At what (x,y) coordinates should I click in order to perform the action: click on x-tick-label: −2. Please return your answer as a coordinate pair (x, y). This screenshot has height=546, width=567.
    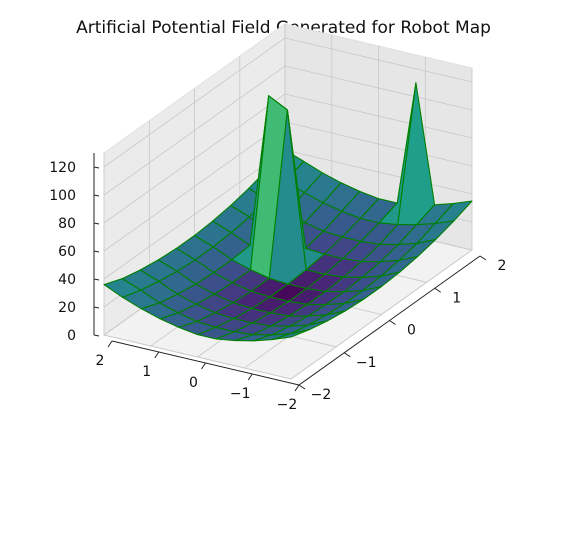
    Looking at the image, I should click on (287, 405).